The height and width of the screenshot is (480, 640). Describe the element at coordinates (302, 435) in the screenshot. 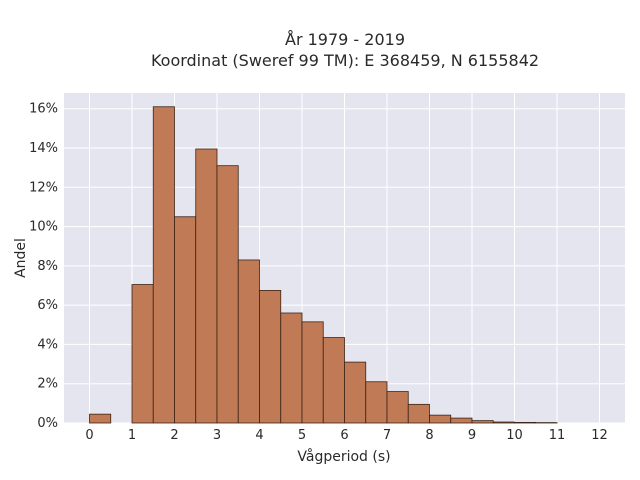

I see `x-tick-label: 5` at that location.